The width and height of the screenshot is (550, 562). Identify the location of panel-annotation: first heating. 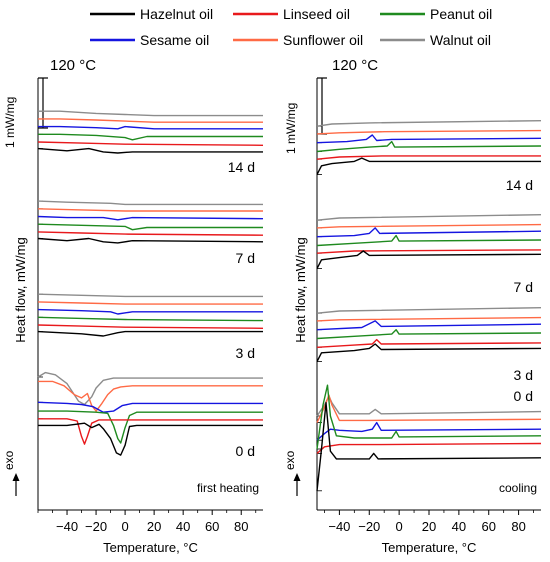
(228, 488).